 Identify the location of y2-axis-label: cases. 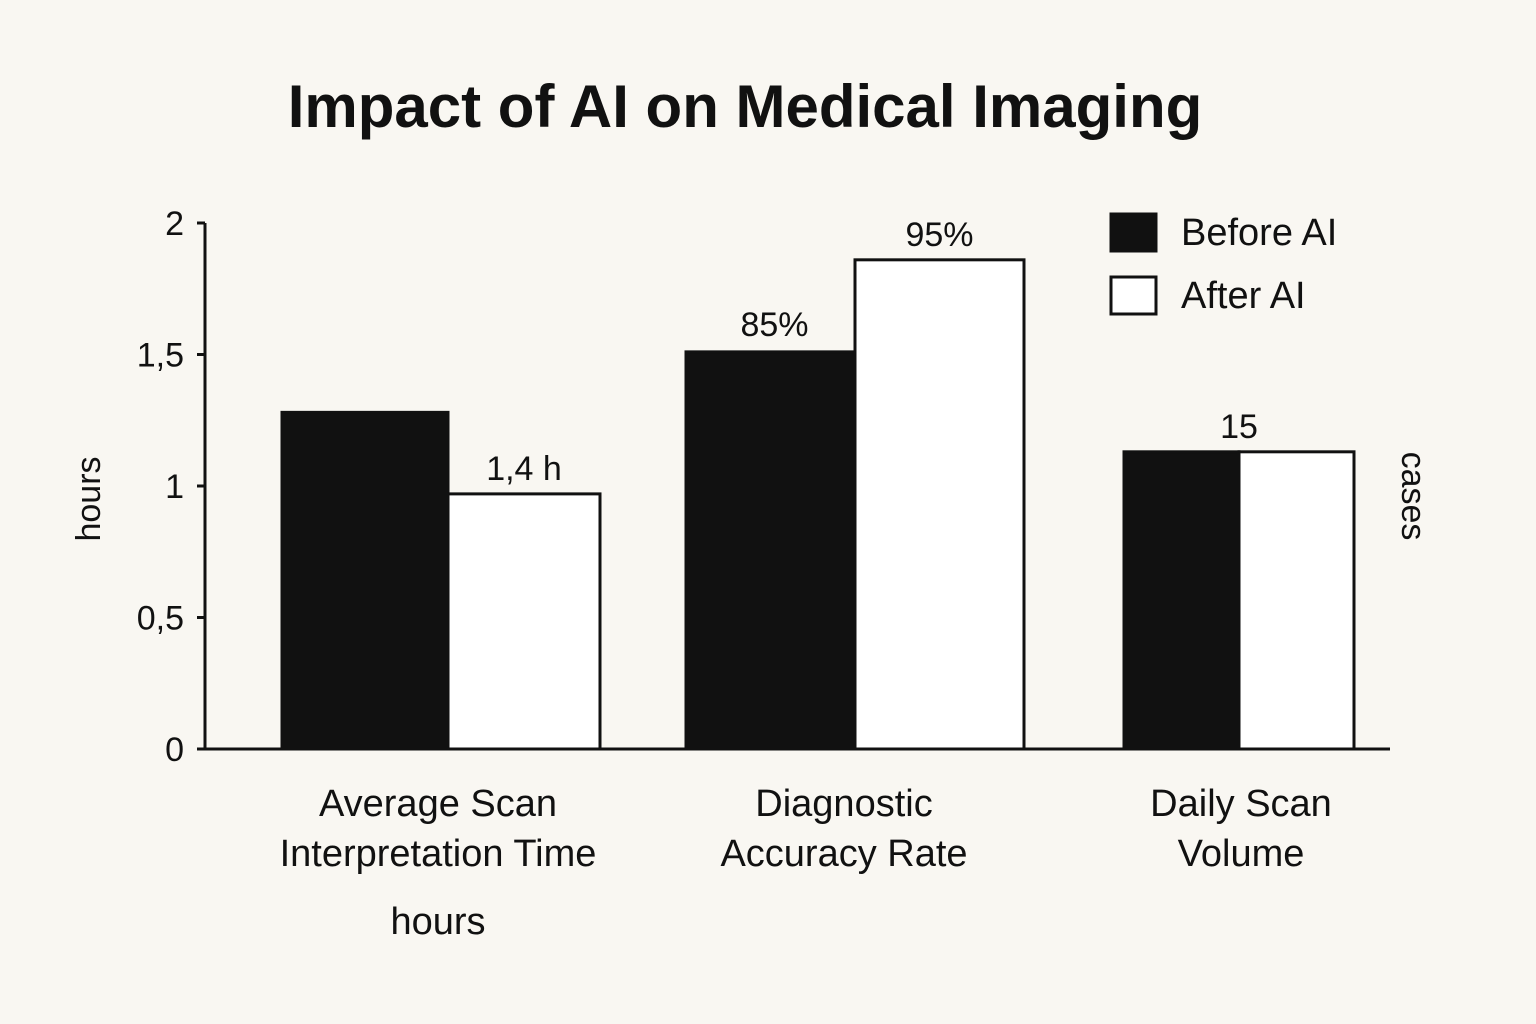
(1413, 496).